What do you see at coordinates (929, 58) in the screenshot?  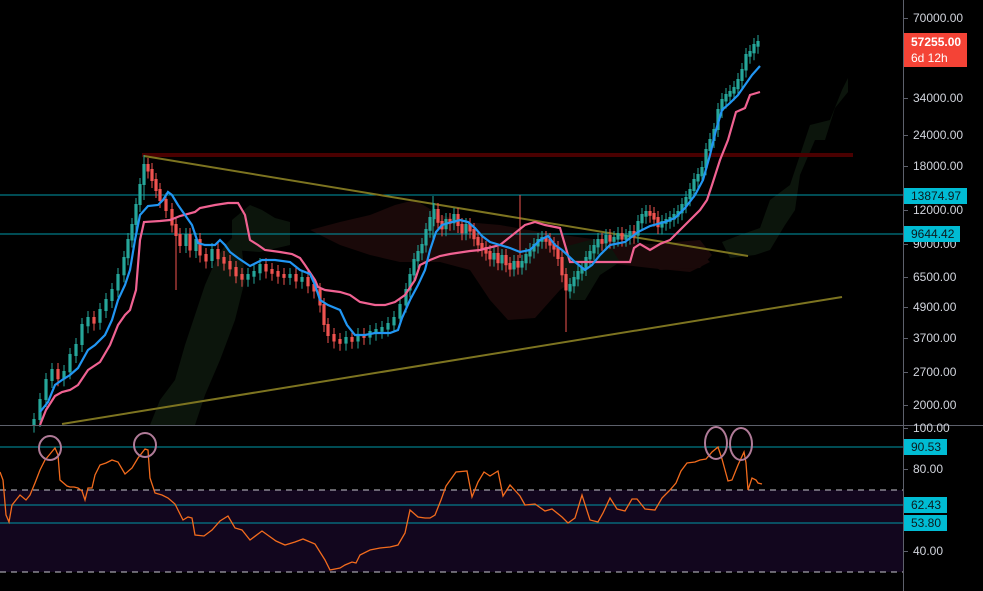 I see `bar-countdown: 6d 12h` at bounding box center [929, 58].